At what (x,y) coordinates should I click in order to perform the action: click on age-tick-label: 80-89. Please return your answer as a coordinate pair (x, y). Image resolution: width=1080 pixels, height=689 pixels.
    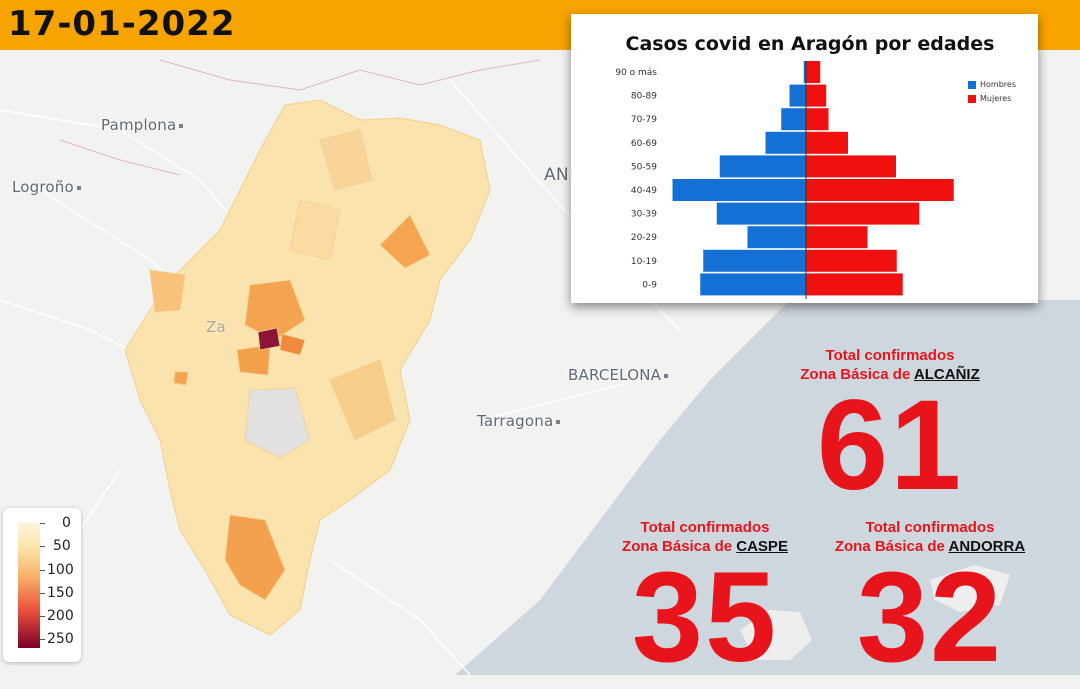
    Looking at the image, I should click on (644, 97).